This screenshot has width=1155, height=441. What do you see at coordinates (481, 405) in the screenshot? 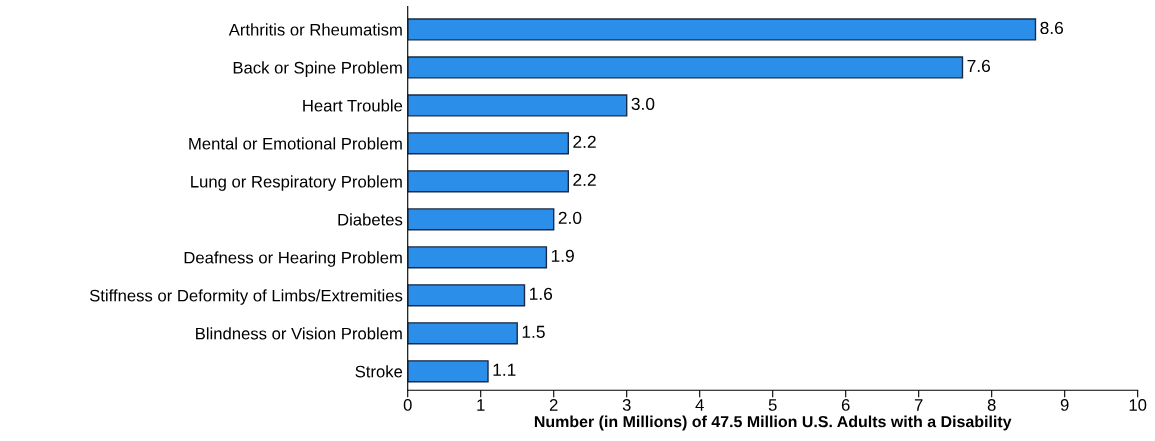
I see `x-tick-label: 1` at bounding box center [481, 405].